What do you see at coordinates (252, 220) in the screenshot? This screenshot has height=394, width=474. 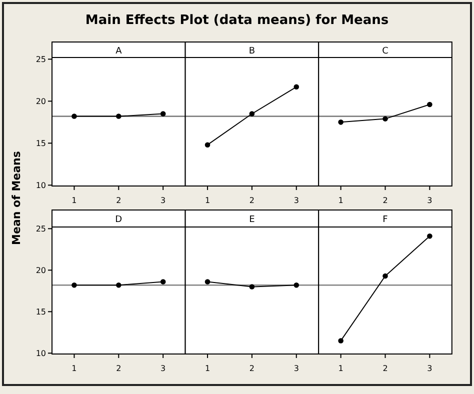 I see `chart-title: E` at bounding box center [252, 220].